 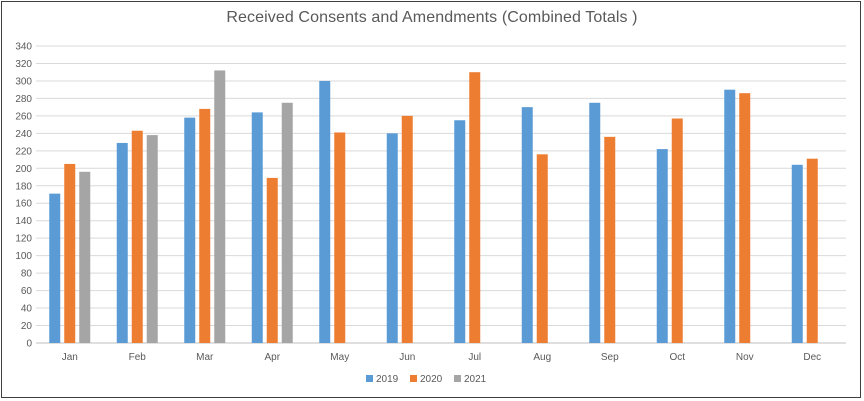 I want to click on x-axis: Jan Feb Mar Apr May Jun Jul Aug Sep Oct Nov Dec, so click(x=441, y=357).